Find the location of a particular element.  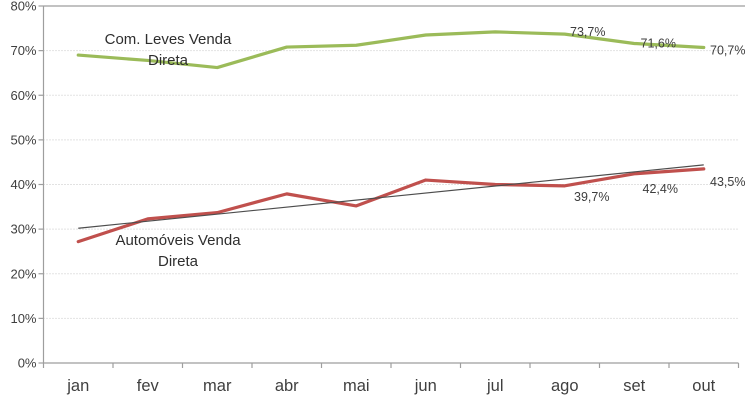

y-axis-label: 70% is located at coordinates (23, 50).